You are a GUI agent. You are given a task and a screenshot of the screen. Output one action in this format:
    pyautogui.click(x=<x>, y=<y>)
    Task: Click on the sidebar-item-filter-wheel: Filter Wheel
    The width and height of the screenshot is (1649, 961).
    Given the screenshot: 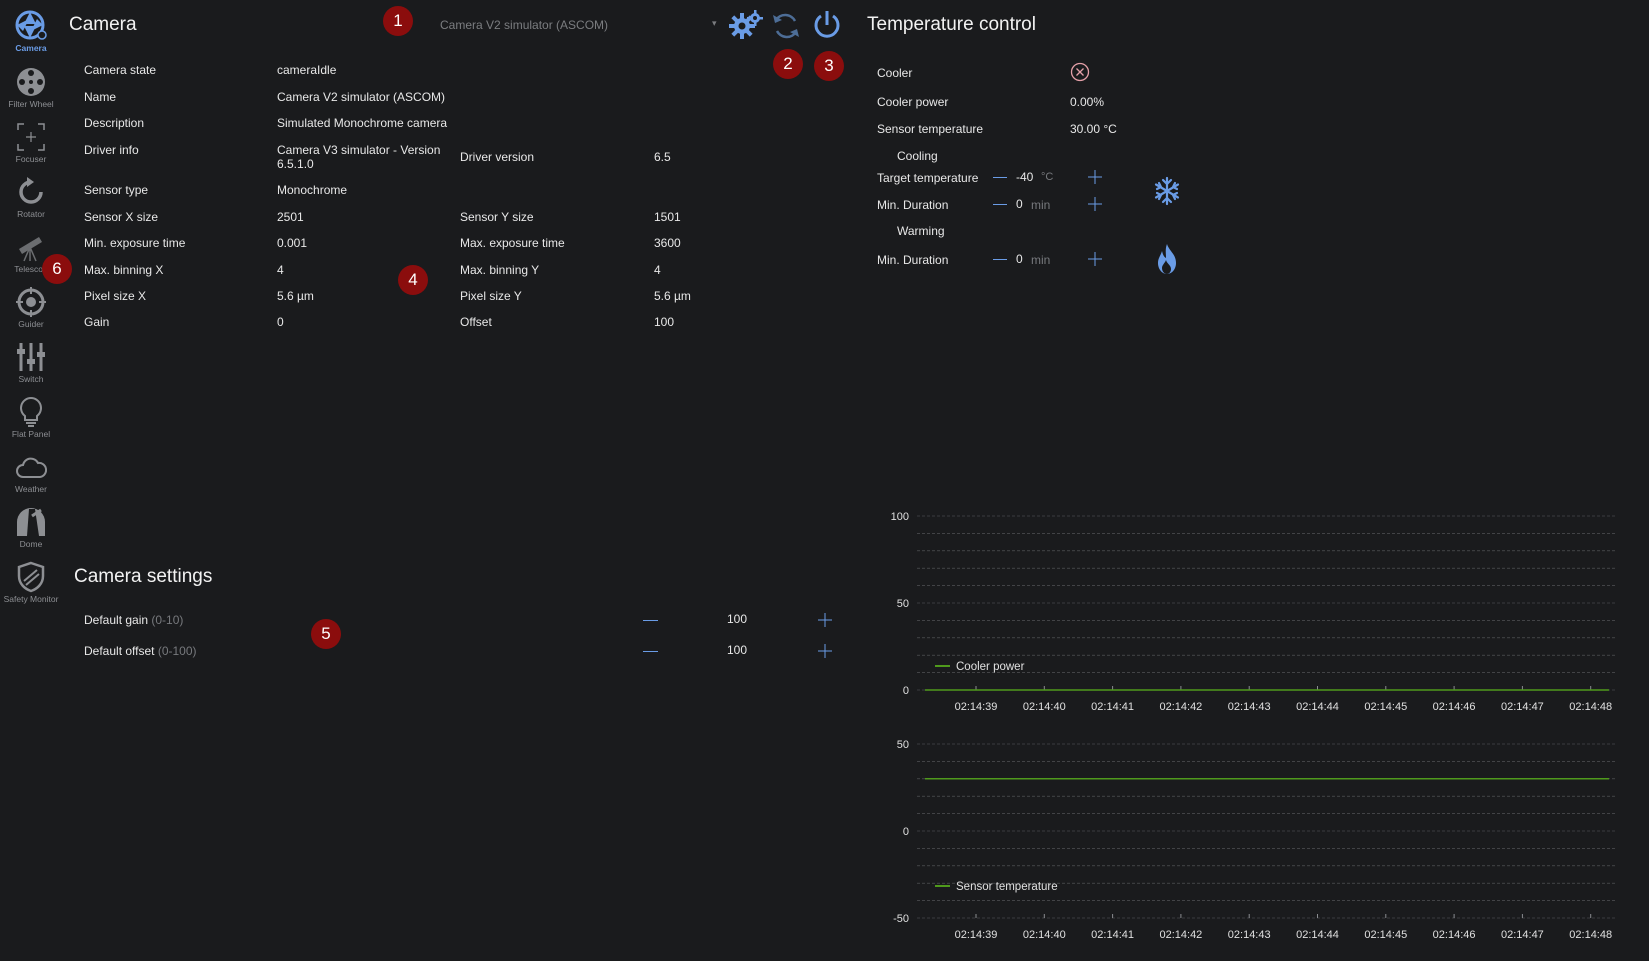 What is the action you would take?
    pyautogui.click(x=31, y=87)
    